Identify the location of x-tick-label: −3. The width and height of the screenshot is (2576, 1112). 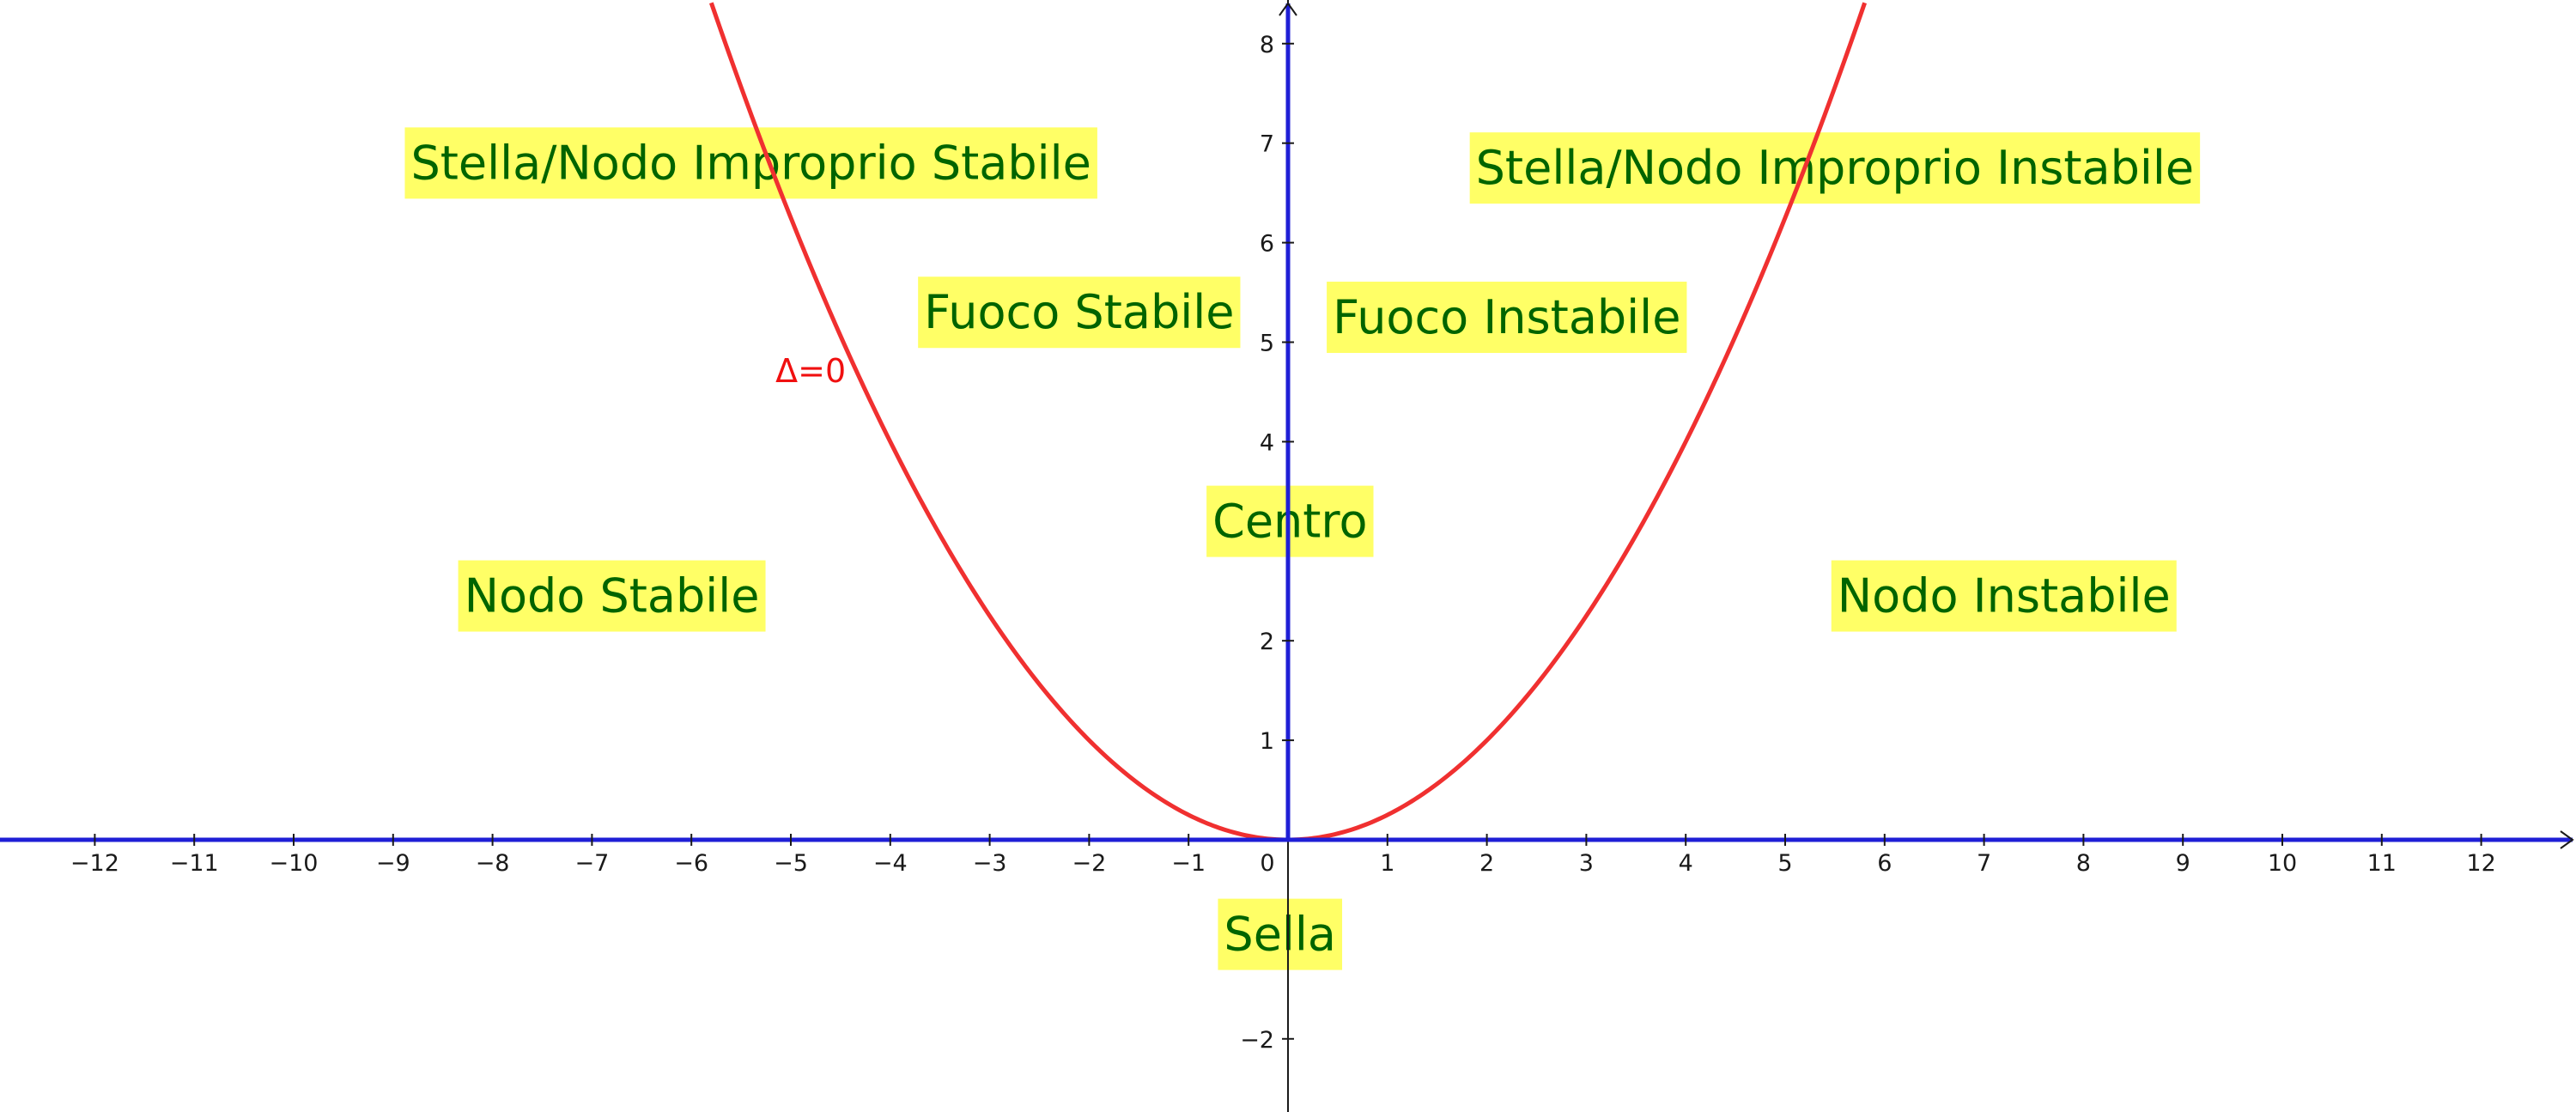
(990, 863).